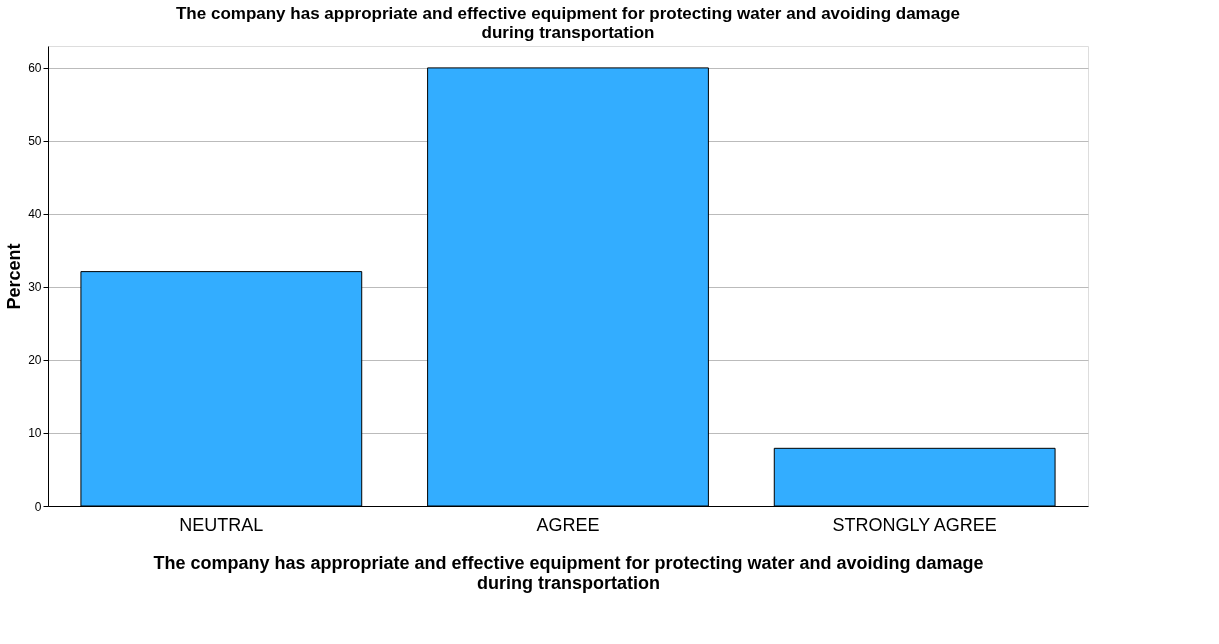 The height and width of the screenshot is (644, 1219). What do you see at coordinates (35, 360) in the screenshot?
I see `y-tick-label: 20` at bounding box center [35, 360].